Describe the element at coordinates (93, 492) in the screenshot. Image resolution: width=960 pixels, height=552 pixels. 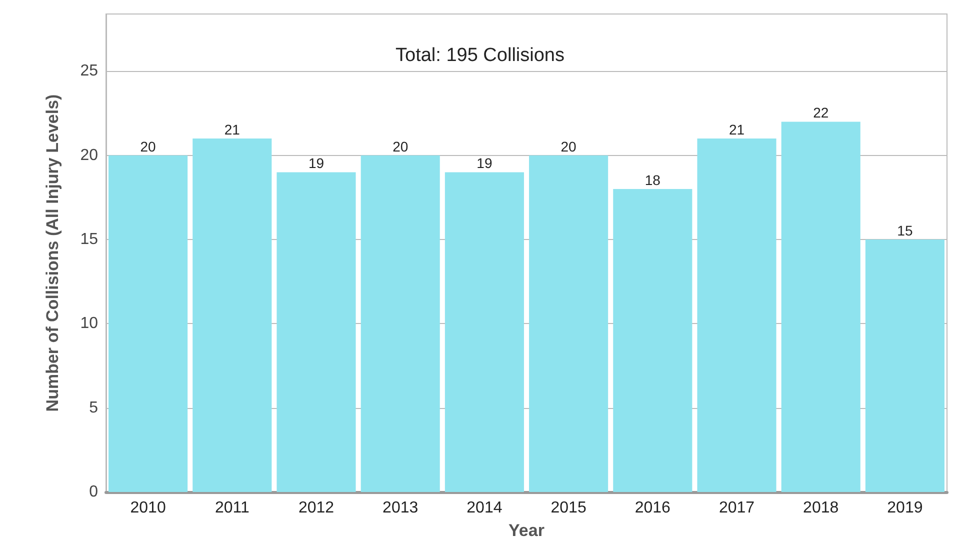
I see `y-tick-label: 0` at that location.